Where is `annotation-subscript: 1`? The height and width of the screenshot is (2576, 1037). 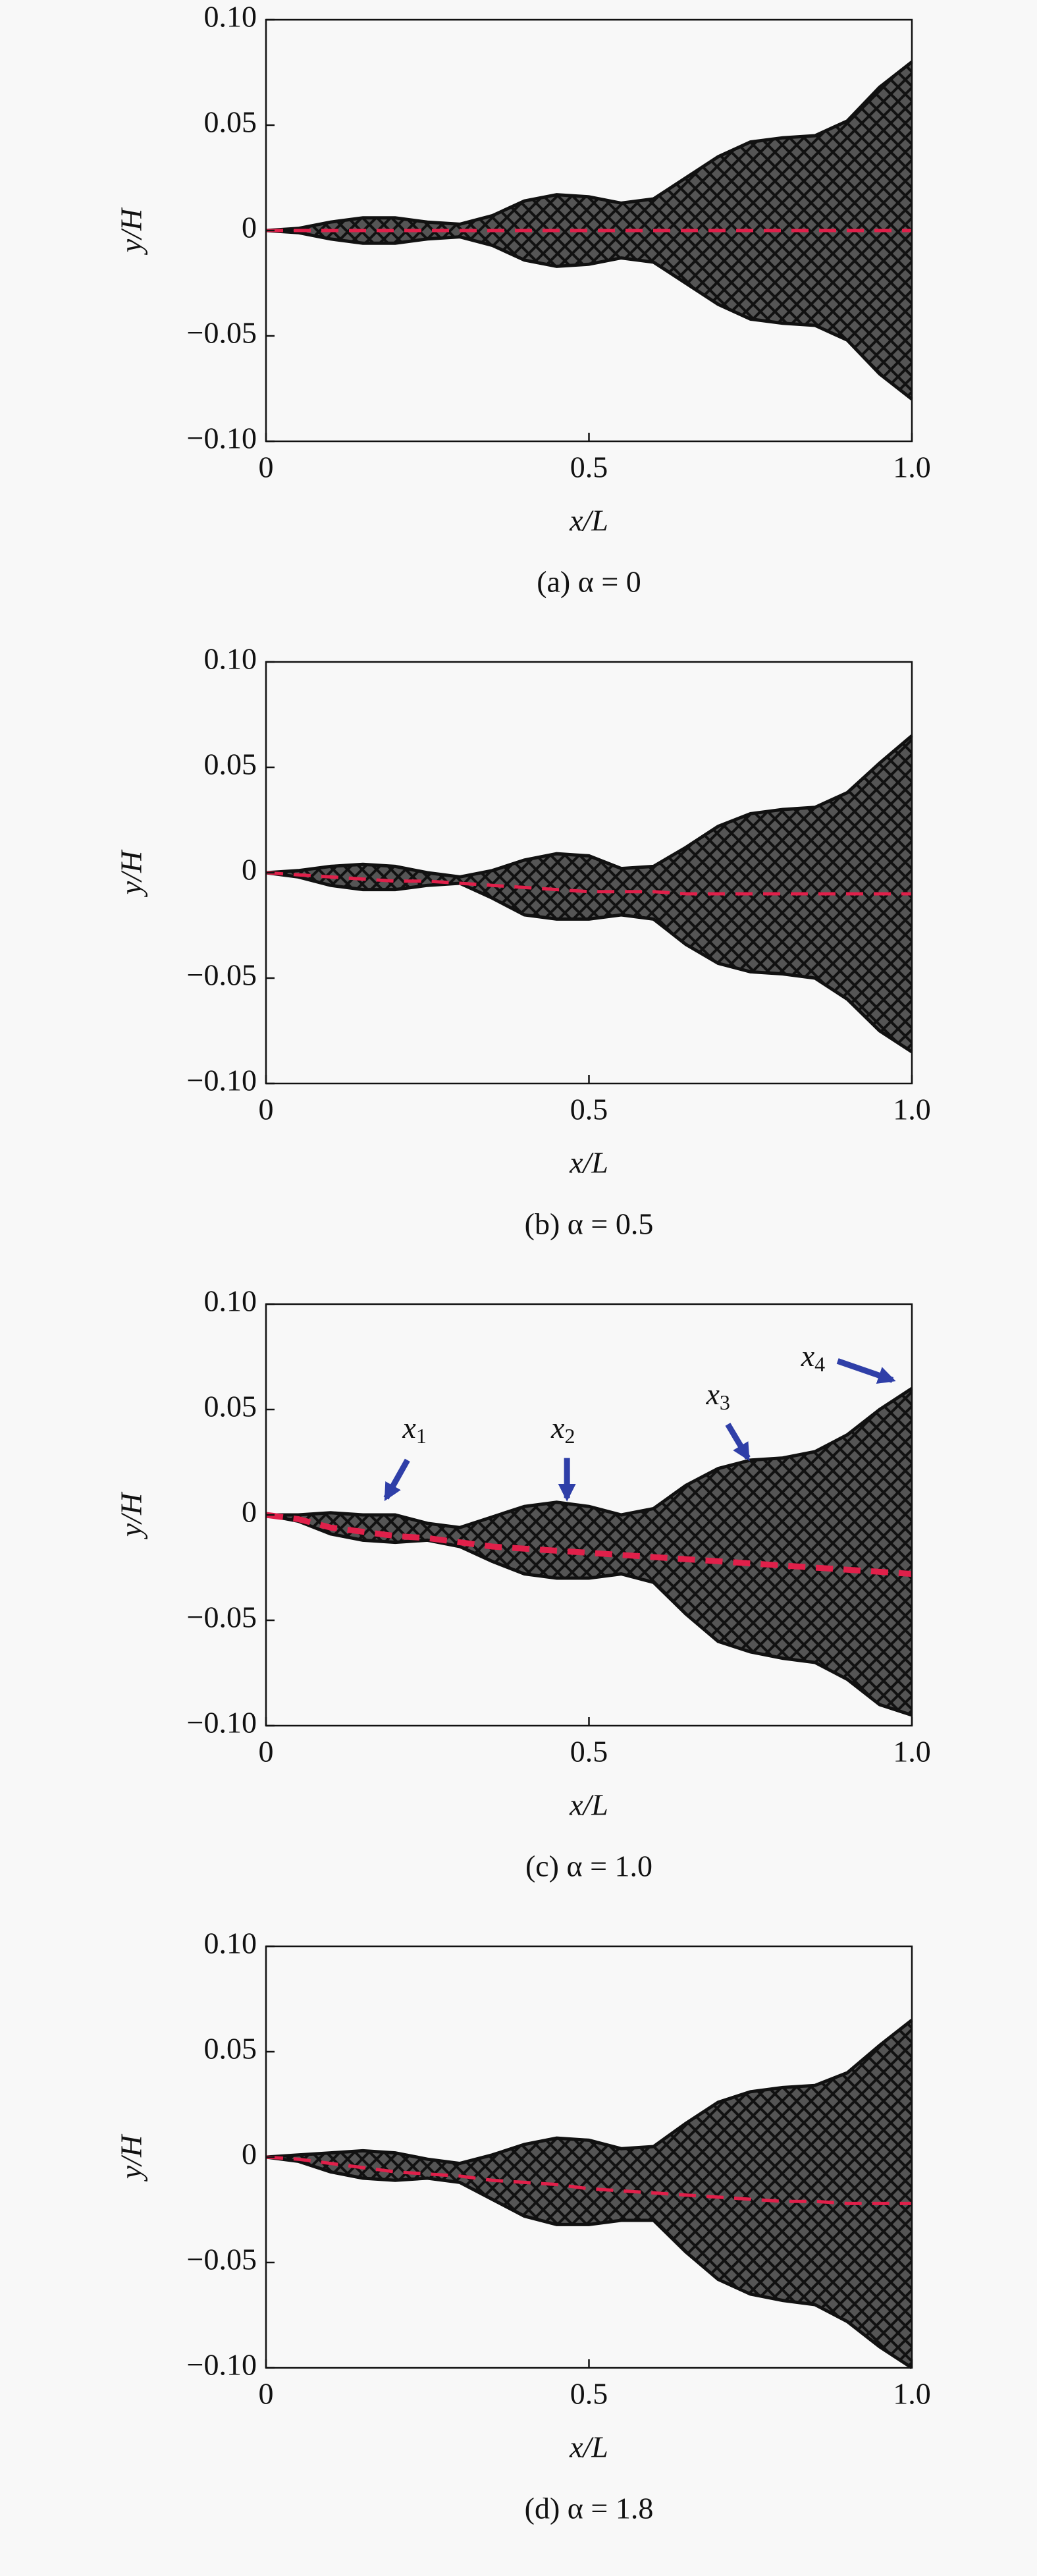
annotation-subscript: 1 is located at coordinates (421, 1436).